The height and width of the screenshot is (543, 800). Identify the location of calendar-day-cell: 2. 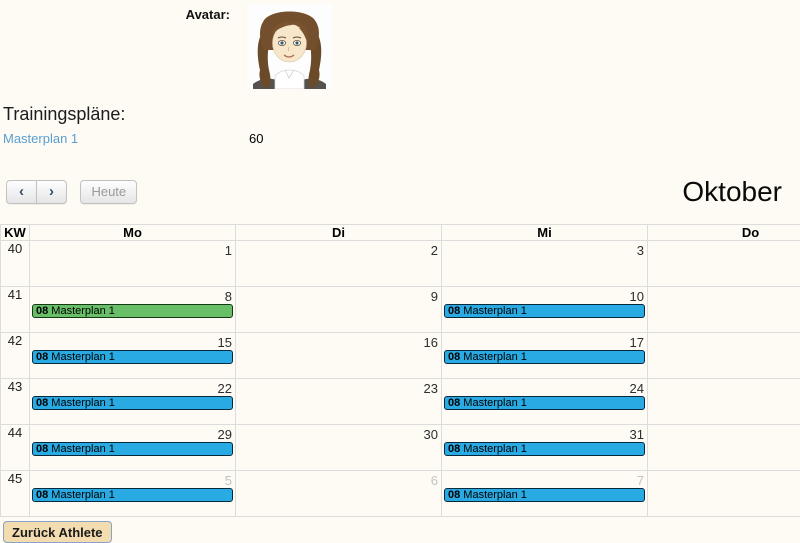
(339, 264).